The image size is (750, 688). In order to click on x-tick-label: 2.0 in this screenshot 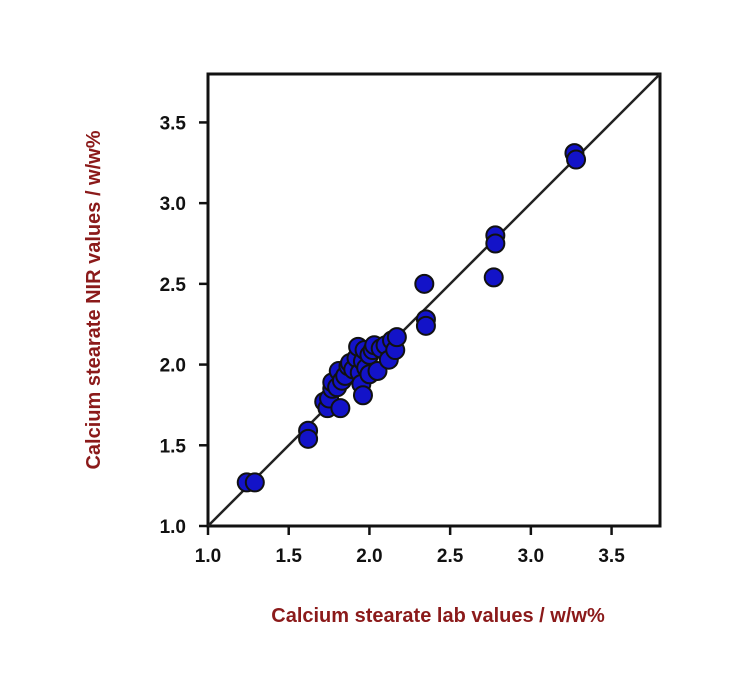, I will do `click(369, 556)`.